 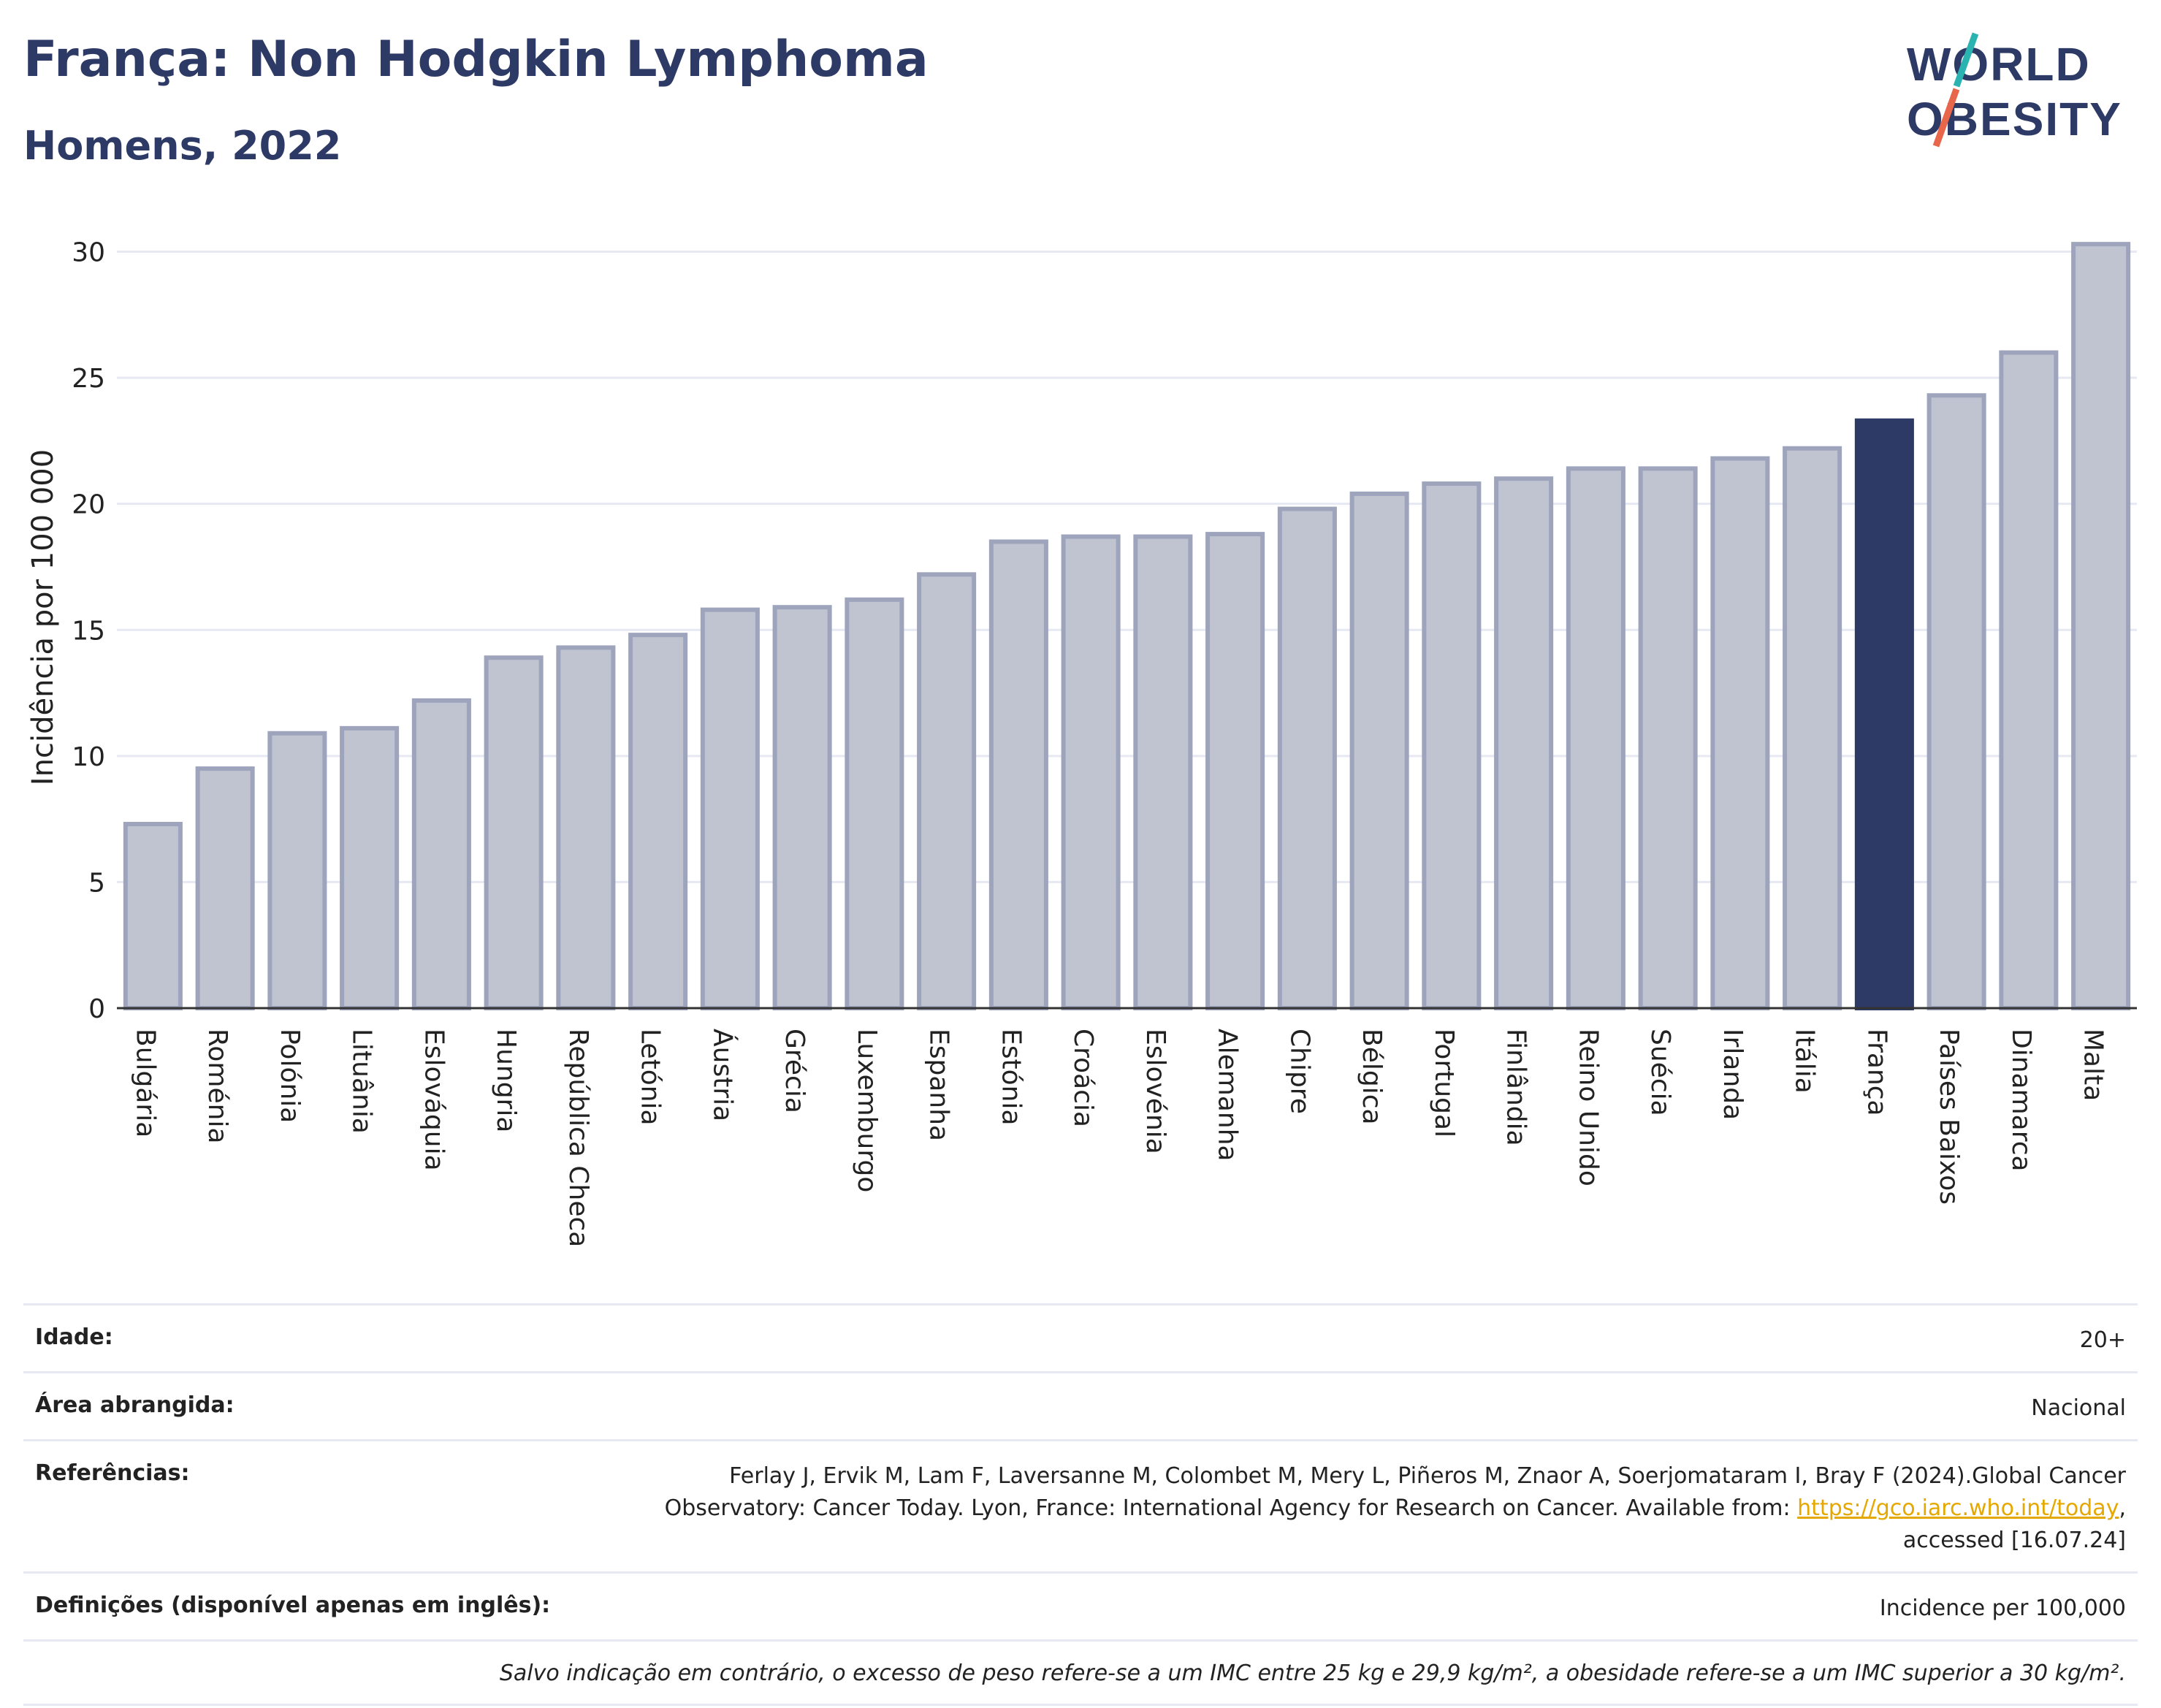 What do you see at coordinates (1966, 60) in the screenshot?
I see `logo-slash-teal` at bounding box center [1966, 60].